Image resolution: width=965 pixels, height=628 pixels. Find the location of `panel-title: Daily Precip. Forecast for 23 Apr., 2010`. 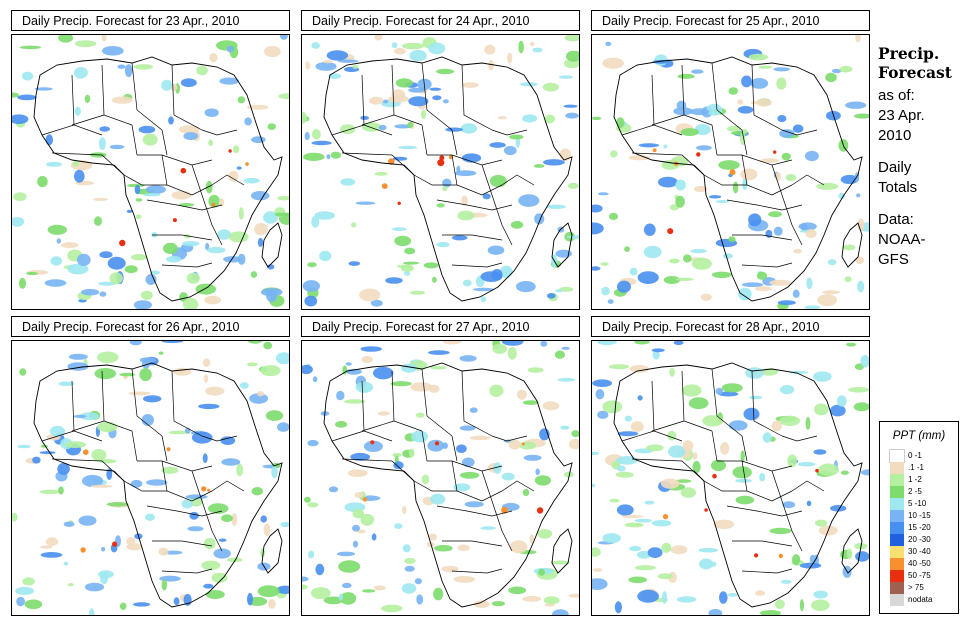

panel-title: Daily Precip. Forecast for 23 Apr., 2010 is located at coordinates (150, 20).